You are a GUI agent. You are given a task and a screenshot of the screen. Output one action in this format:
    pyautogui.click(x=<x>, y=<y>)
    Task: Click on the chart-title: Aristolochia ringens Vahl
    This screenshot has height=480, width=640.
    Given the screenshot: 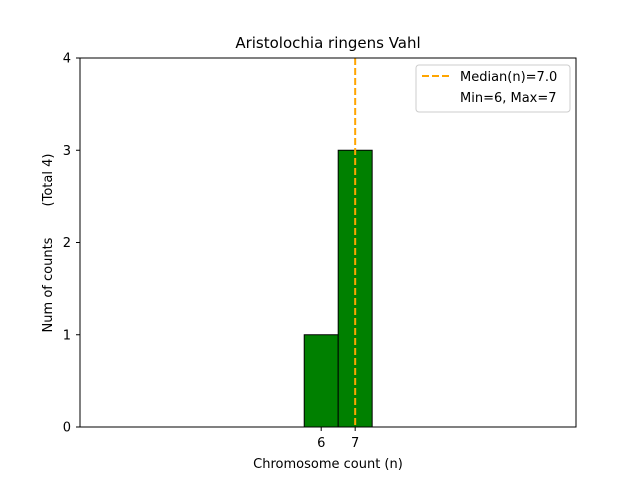 What is the action you would take?
    pyautogui.click(x=327, y=43)
    